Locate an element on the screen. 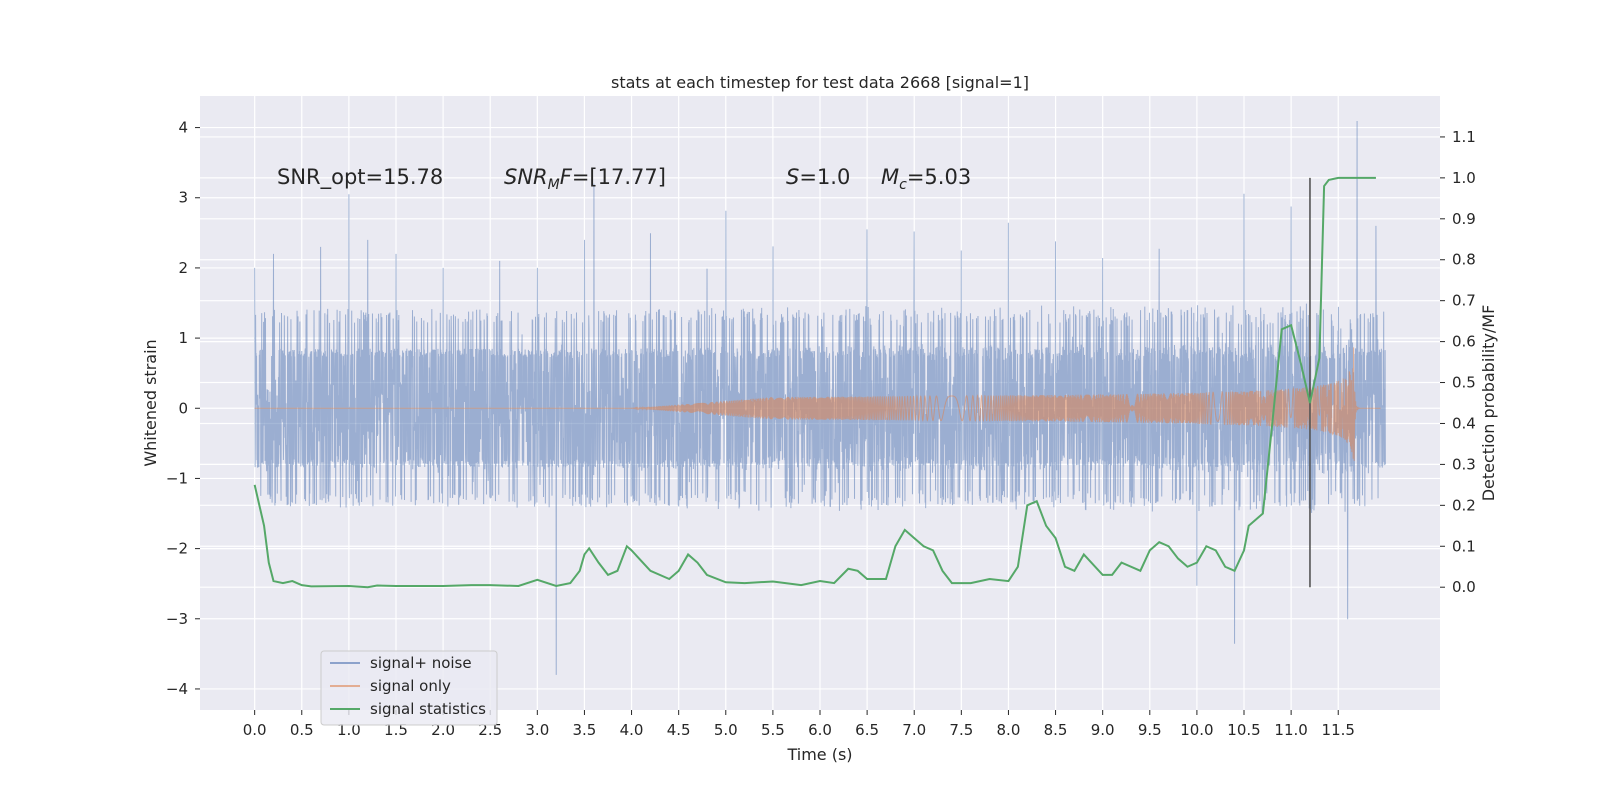 This screenshot has width=1600, height=800. x-tick-label: 4.0 is located at coordinates (632, 730).